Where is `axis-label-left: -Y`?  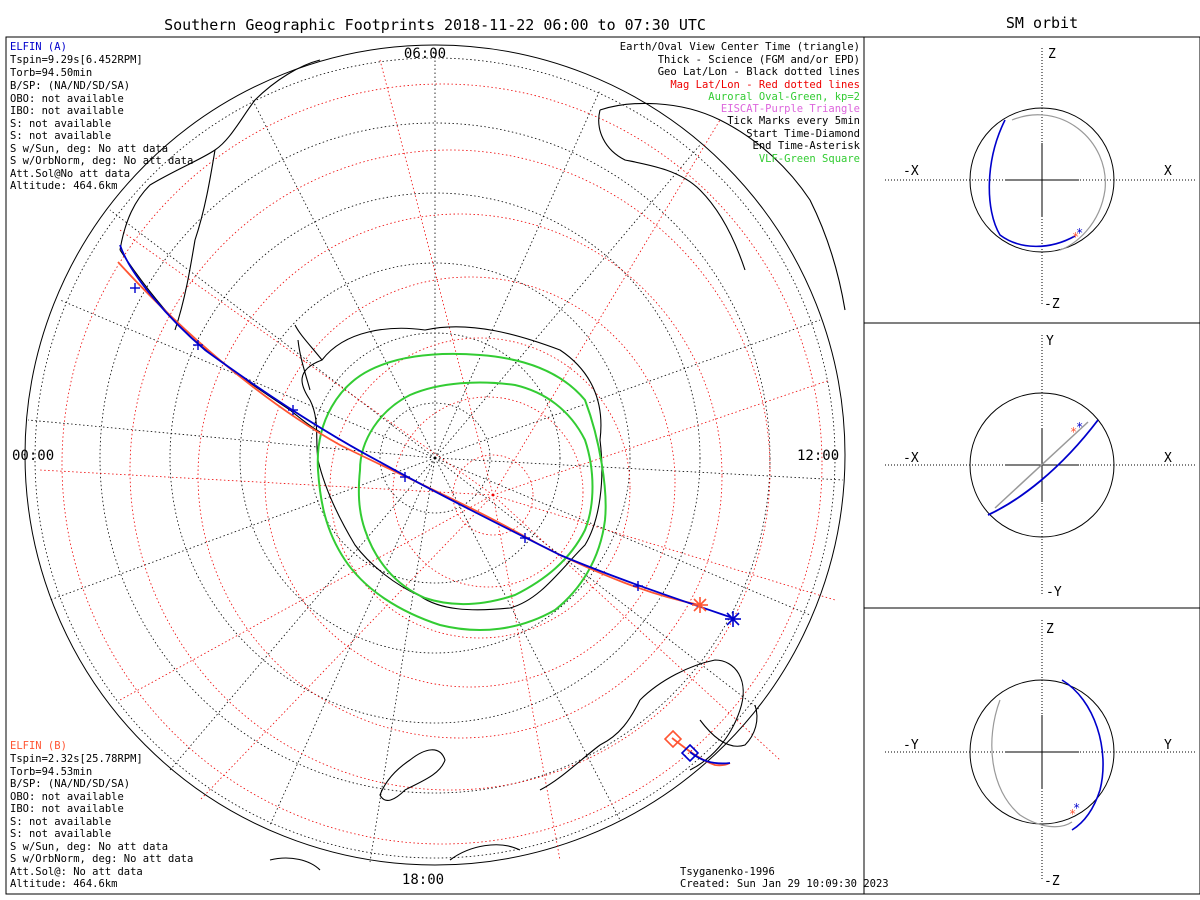
axis-label-left: -Y is located at coordinates (911, 745).